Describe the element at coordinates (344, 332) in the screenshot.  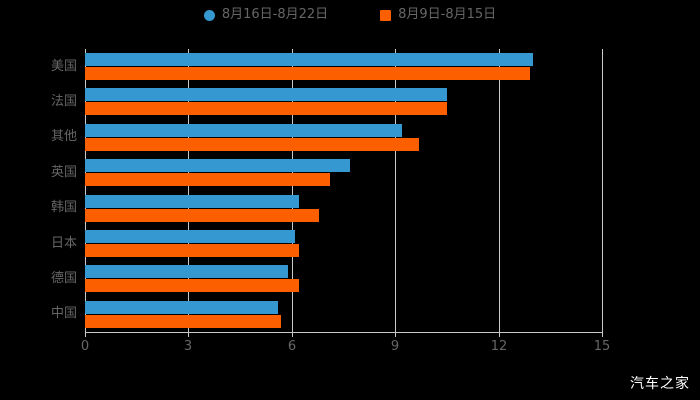
I see `x-axis-line` at that location.